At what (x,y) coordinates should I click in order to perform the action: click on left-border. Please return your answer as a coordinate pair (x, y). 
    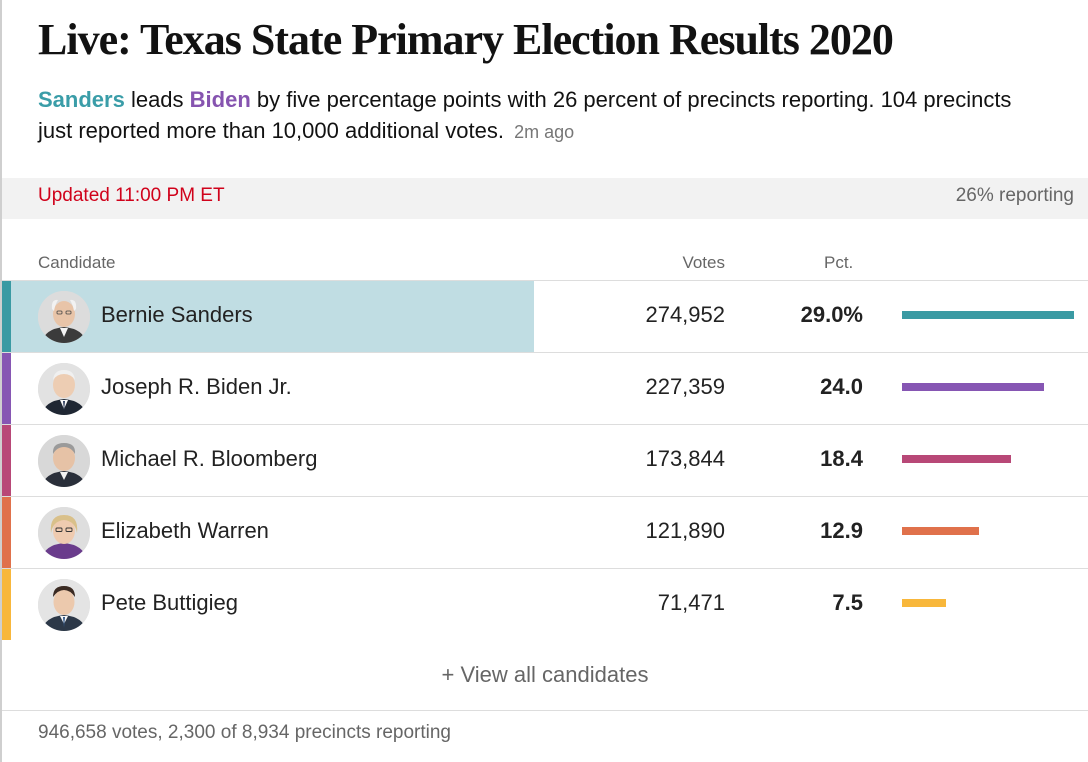
    Looking at the image, I should click on (1, 381).